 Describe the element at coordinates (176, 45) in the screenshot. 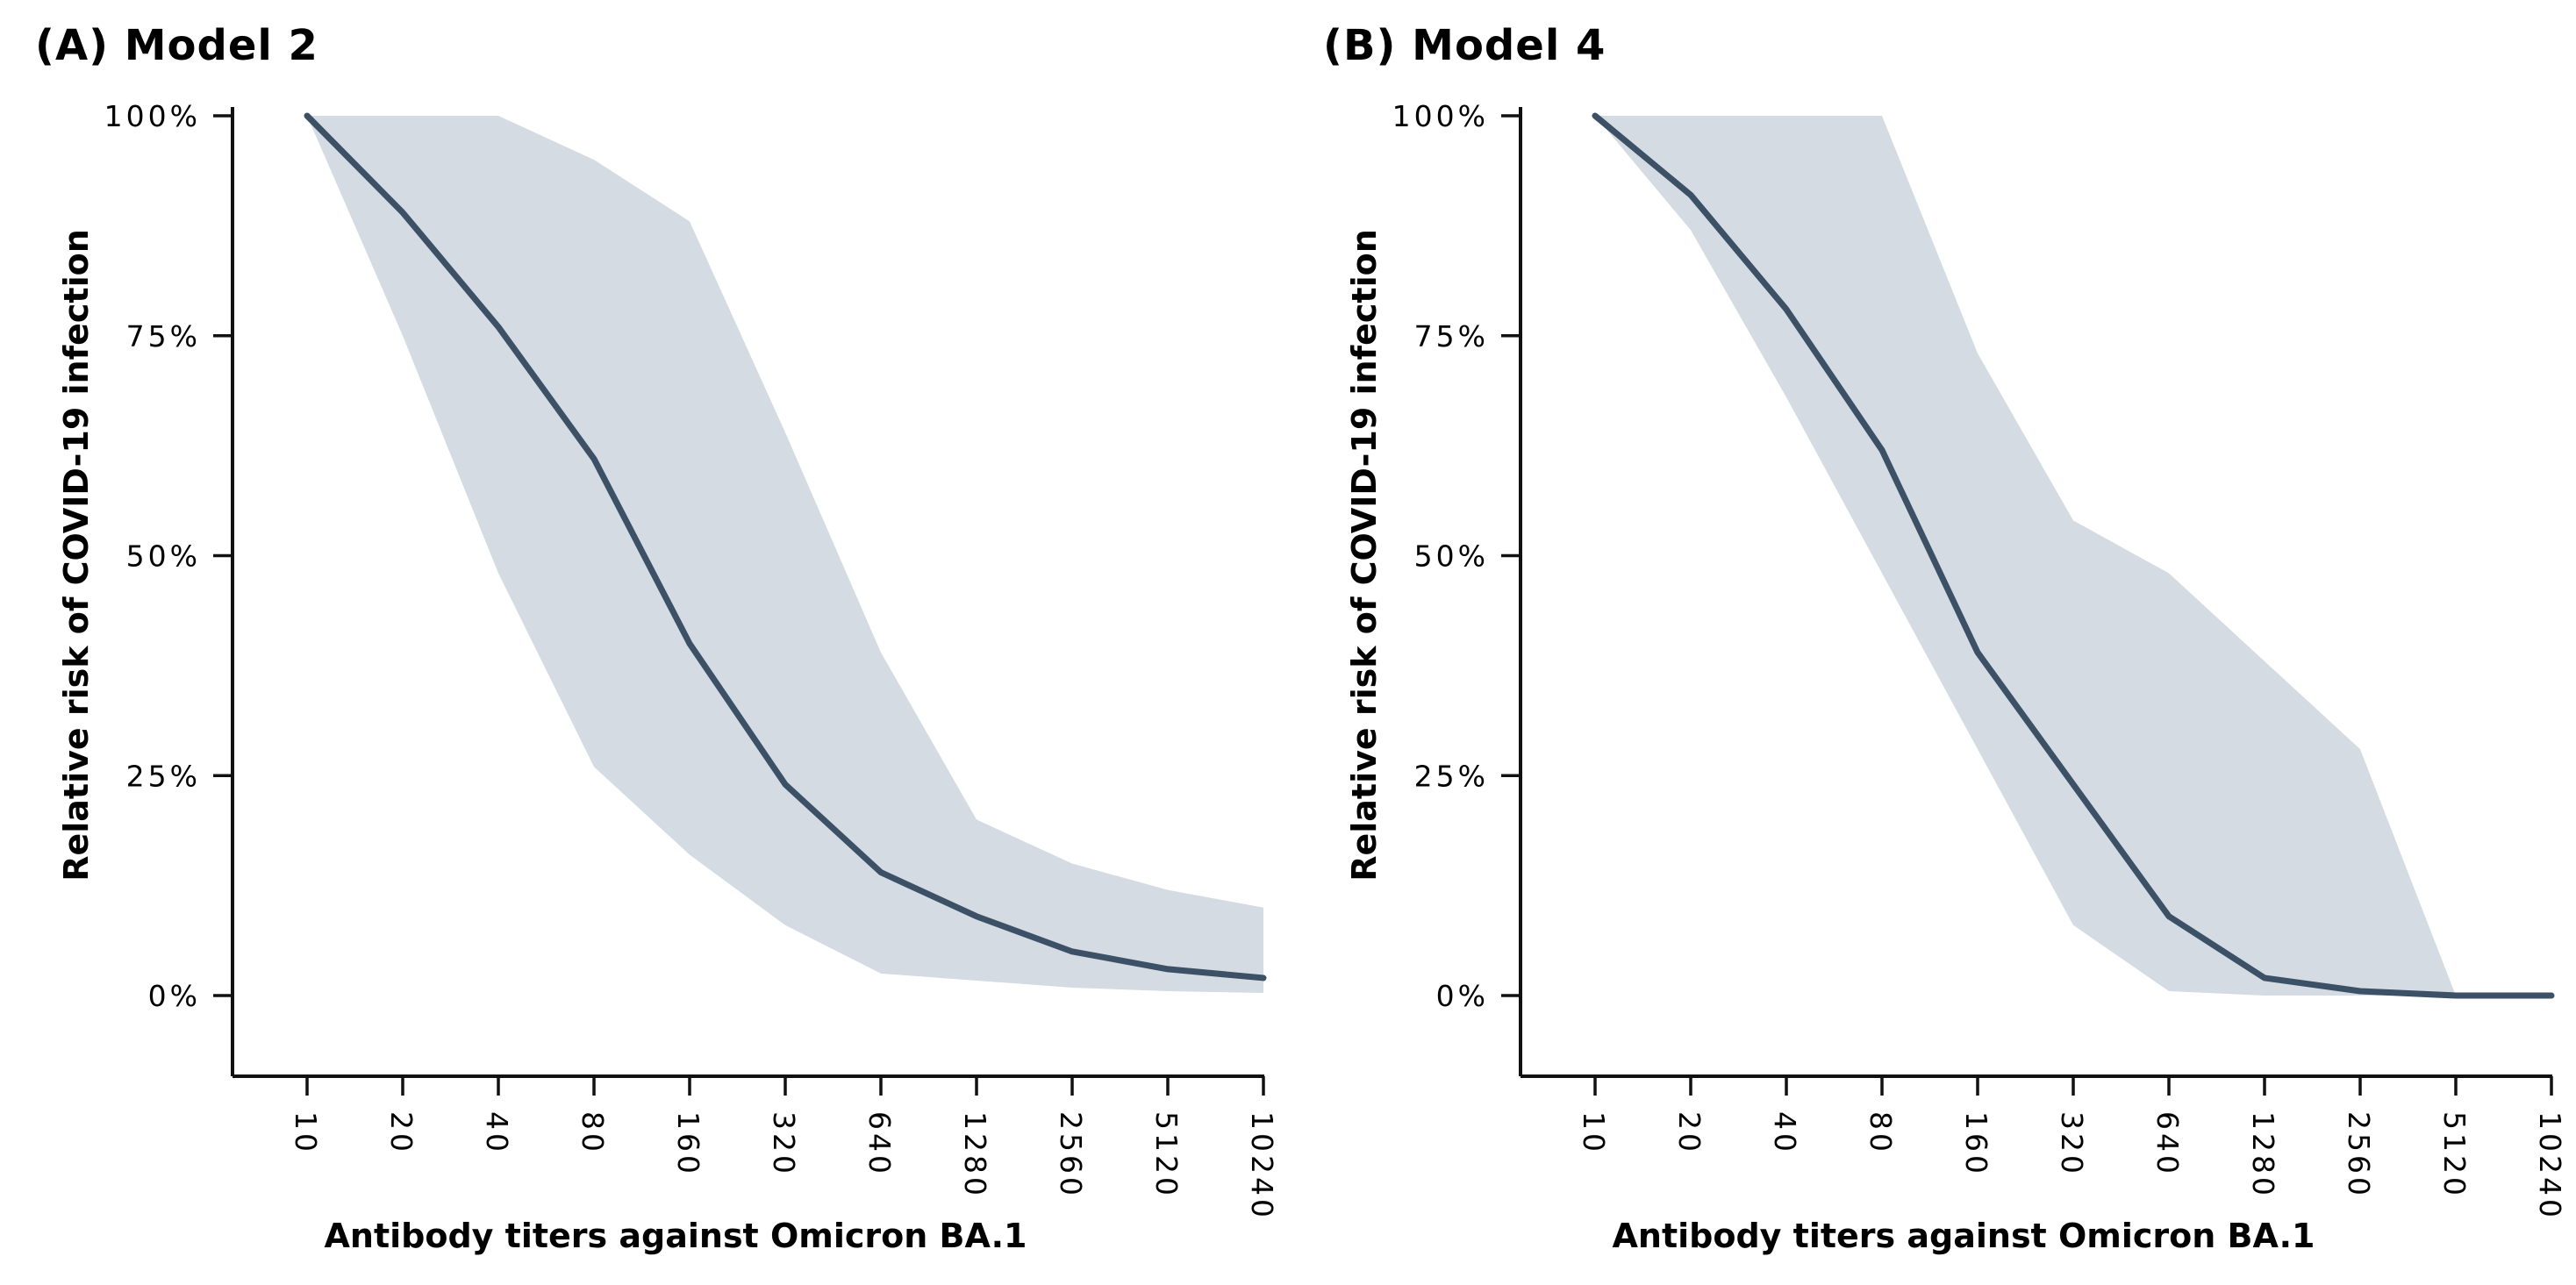

I see `panel-title: (A) Model 2` at that location.